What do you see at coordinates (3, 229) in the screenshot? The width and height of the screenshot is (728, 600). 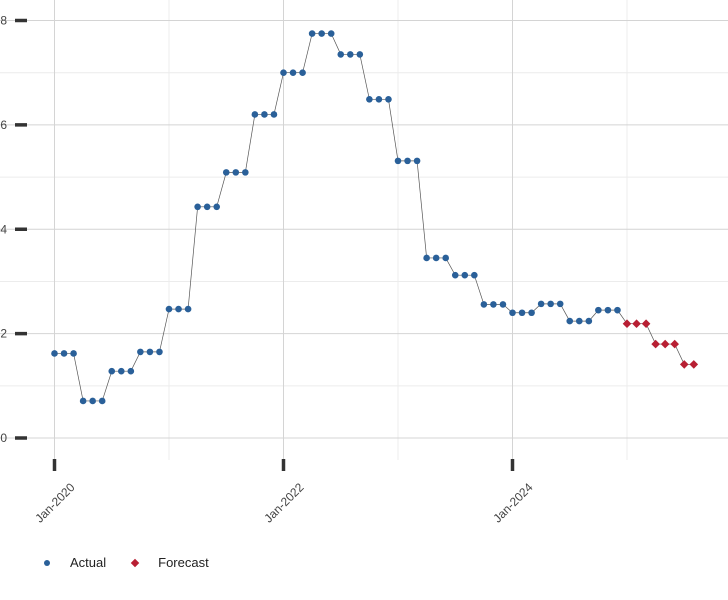 I see `y-tick-label: 4` at bounding box center [3, 229].